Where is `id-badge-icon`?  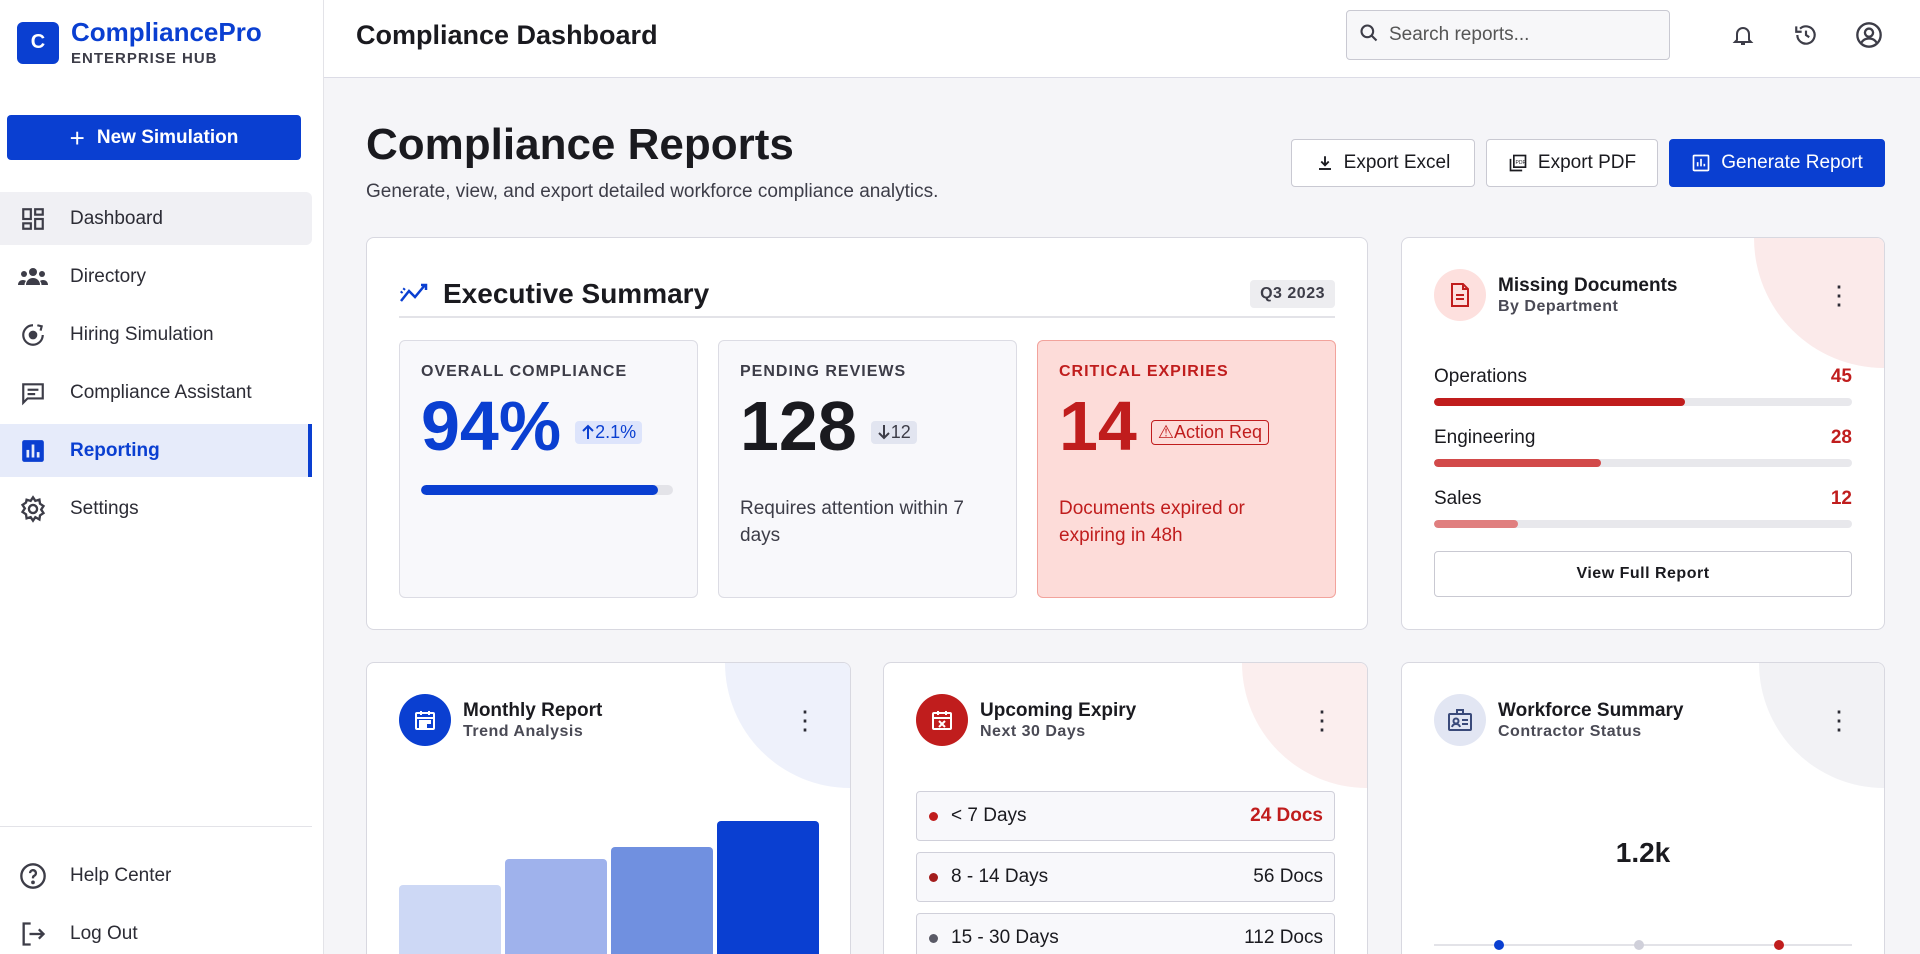
id-badge-icon is located at coordinates (1460, 720).